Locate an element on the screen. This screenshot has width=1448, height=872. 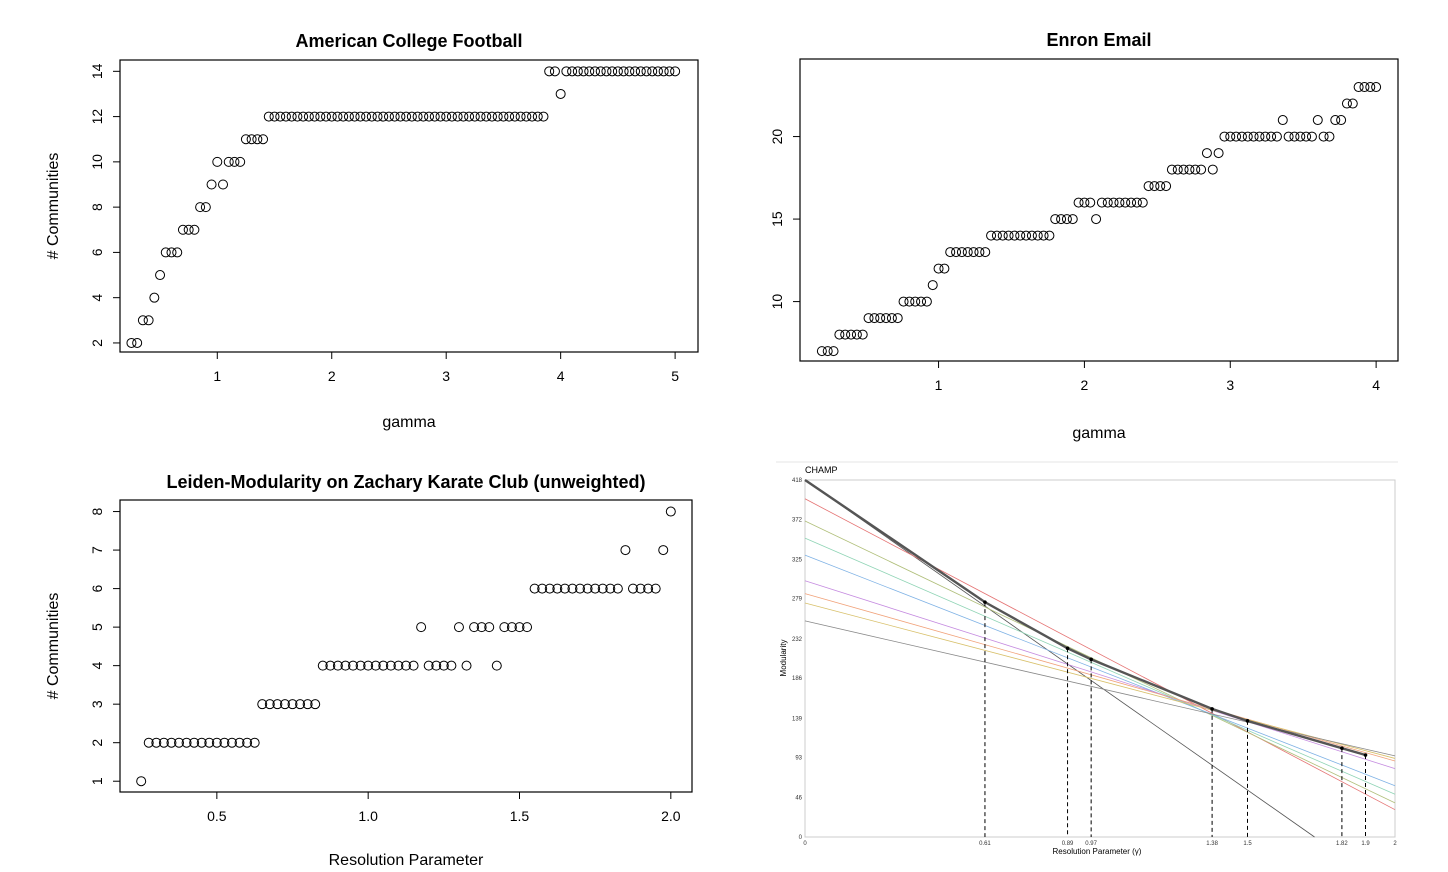
y-tick-label: 0 is located at coordinates (801, 838).